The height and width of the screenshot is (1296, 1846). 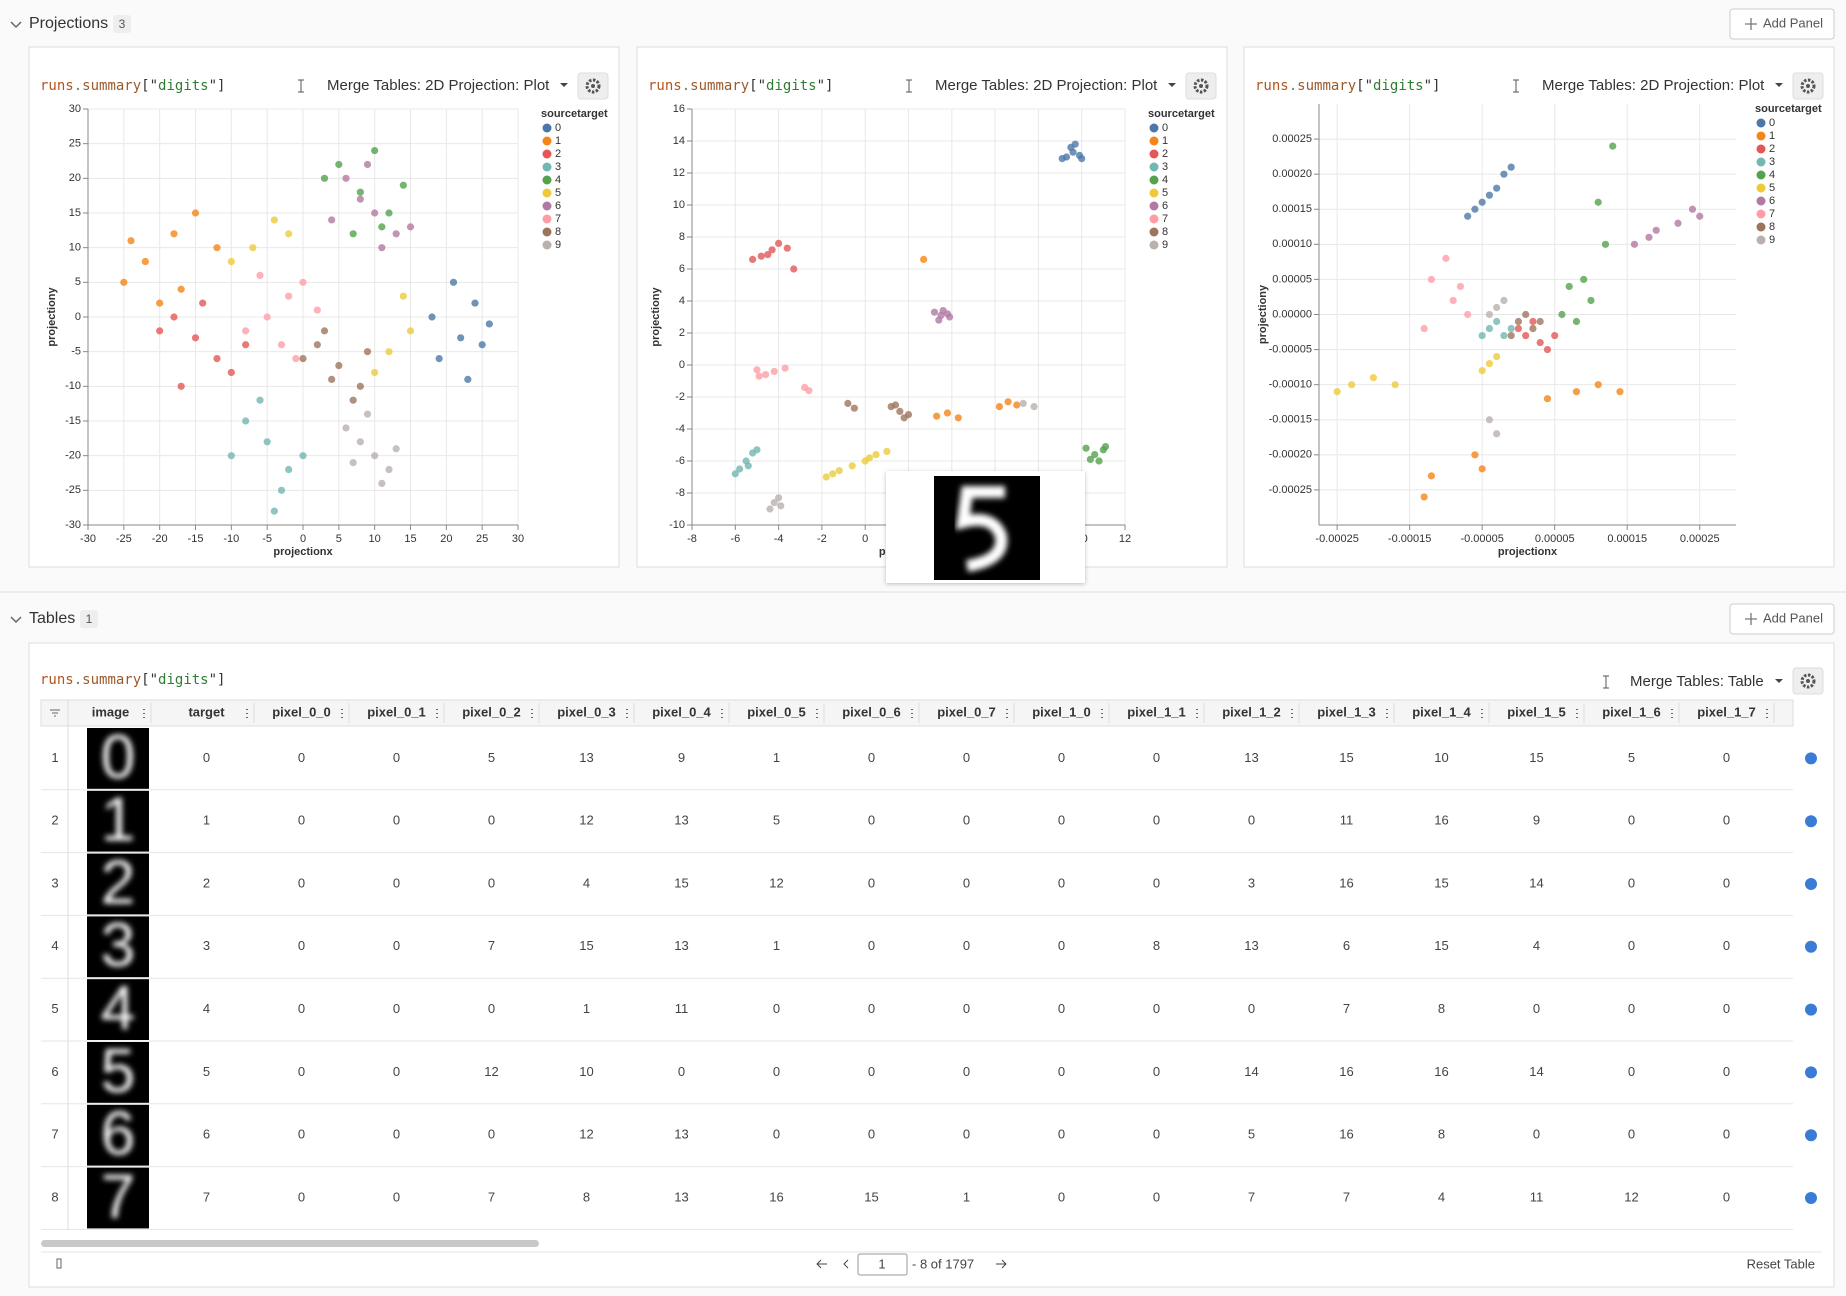 What do you see at coordinates (1251, 711) in the screenshot?
I see `column-header: pixel_1_2` at bounding box center [1251, 711].